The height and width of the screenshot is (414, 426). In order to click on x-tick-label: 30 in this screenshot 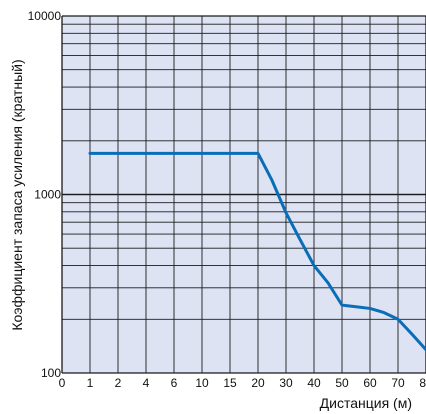, I will do `click(286, 383)`.